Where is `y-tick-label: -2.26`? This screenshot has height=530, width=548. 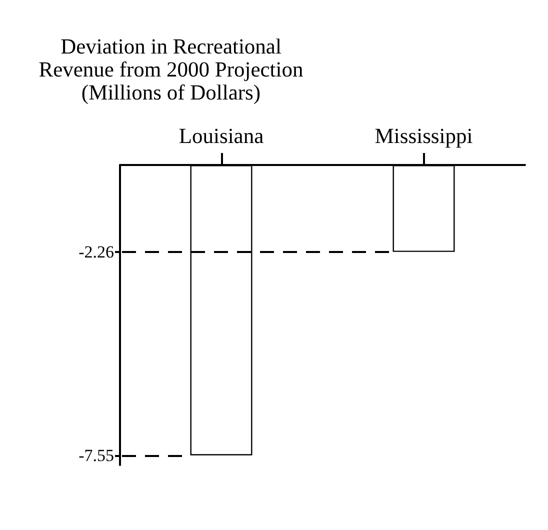
y-tick-label: -2.26 is located at coordinates (96, 252).